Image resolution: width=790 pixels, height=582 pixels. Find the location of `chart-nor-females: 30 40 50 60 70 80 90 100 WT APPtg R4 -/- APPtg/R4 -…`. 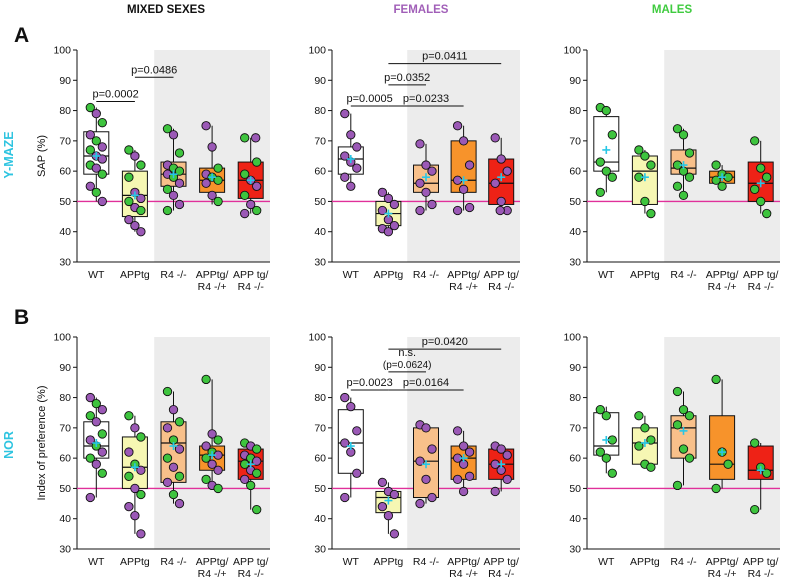

chart-nor-females: 30 40 50 60 70 80 90 100 WT APPtg R4 -/- APPtg/R4 -… is located at coordinates (414, 456).